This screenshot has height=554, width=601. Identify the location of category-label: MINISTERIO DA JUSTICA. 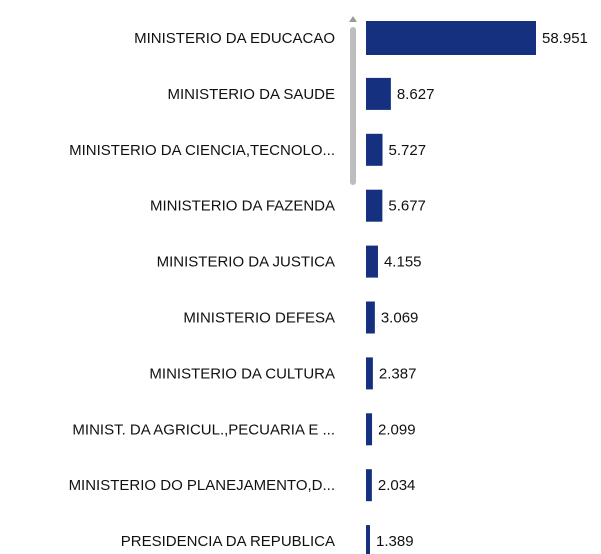
(246, 262).